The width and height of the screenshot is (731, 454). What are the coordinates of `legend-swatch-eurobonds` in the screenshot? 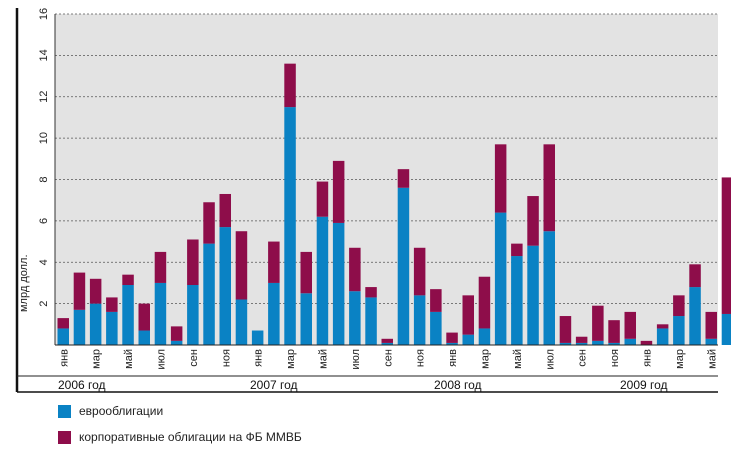 It's located at (64, 411).